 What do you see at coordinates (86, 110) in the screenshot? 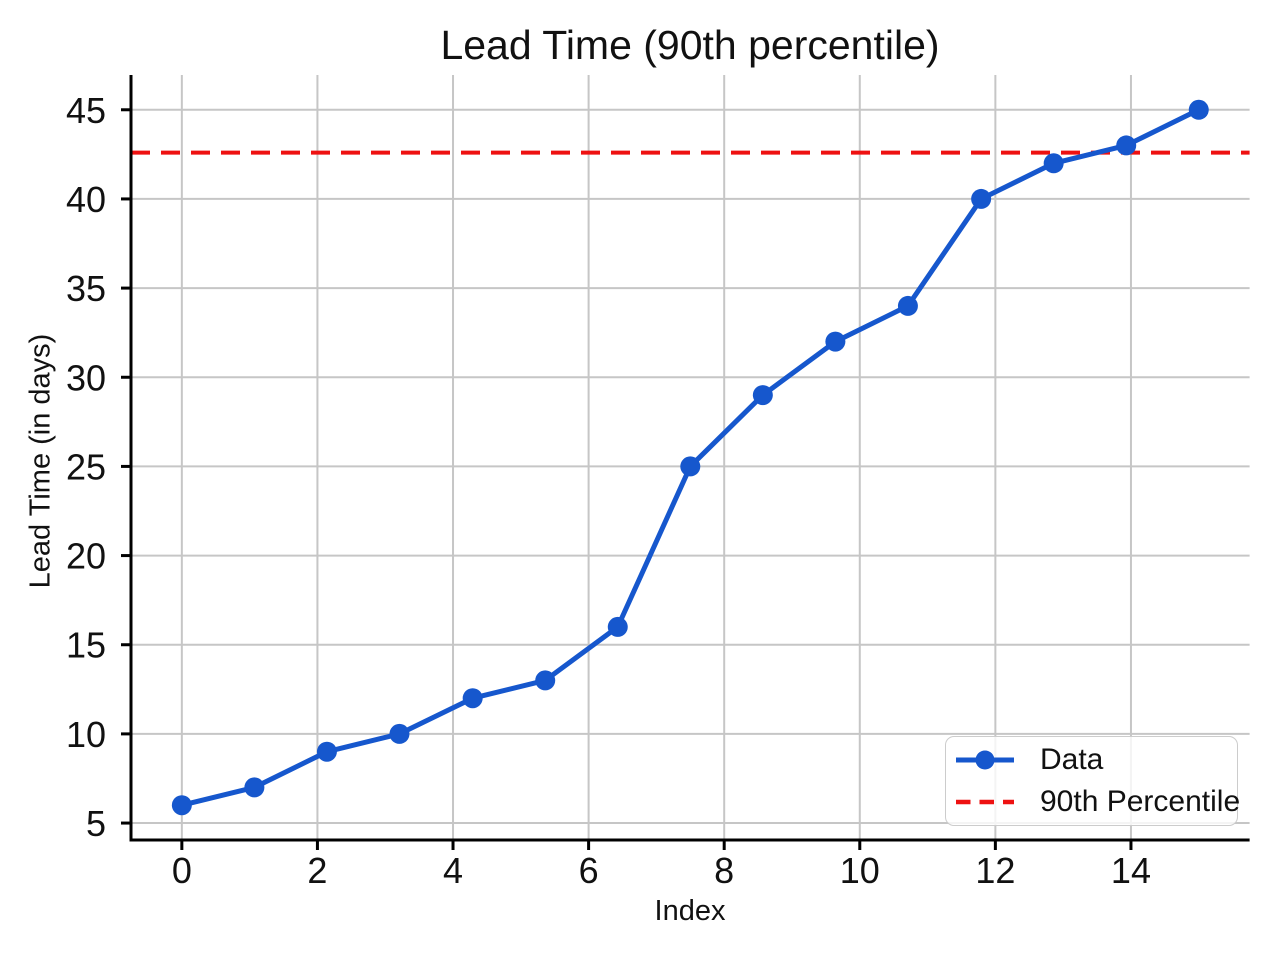
I see `y-tick-label: 45` at bounding box center [86, 110].